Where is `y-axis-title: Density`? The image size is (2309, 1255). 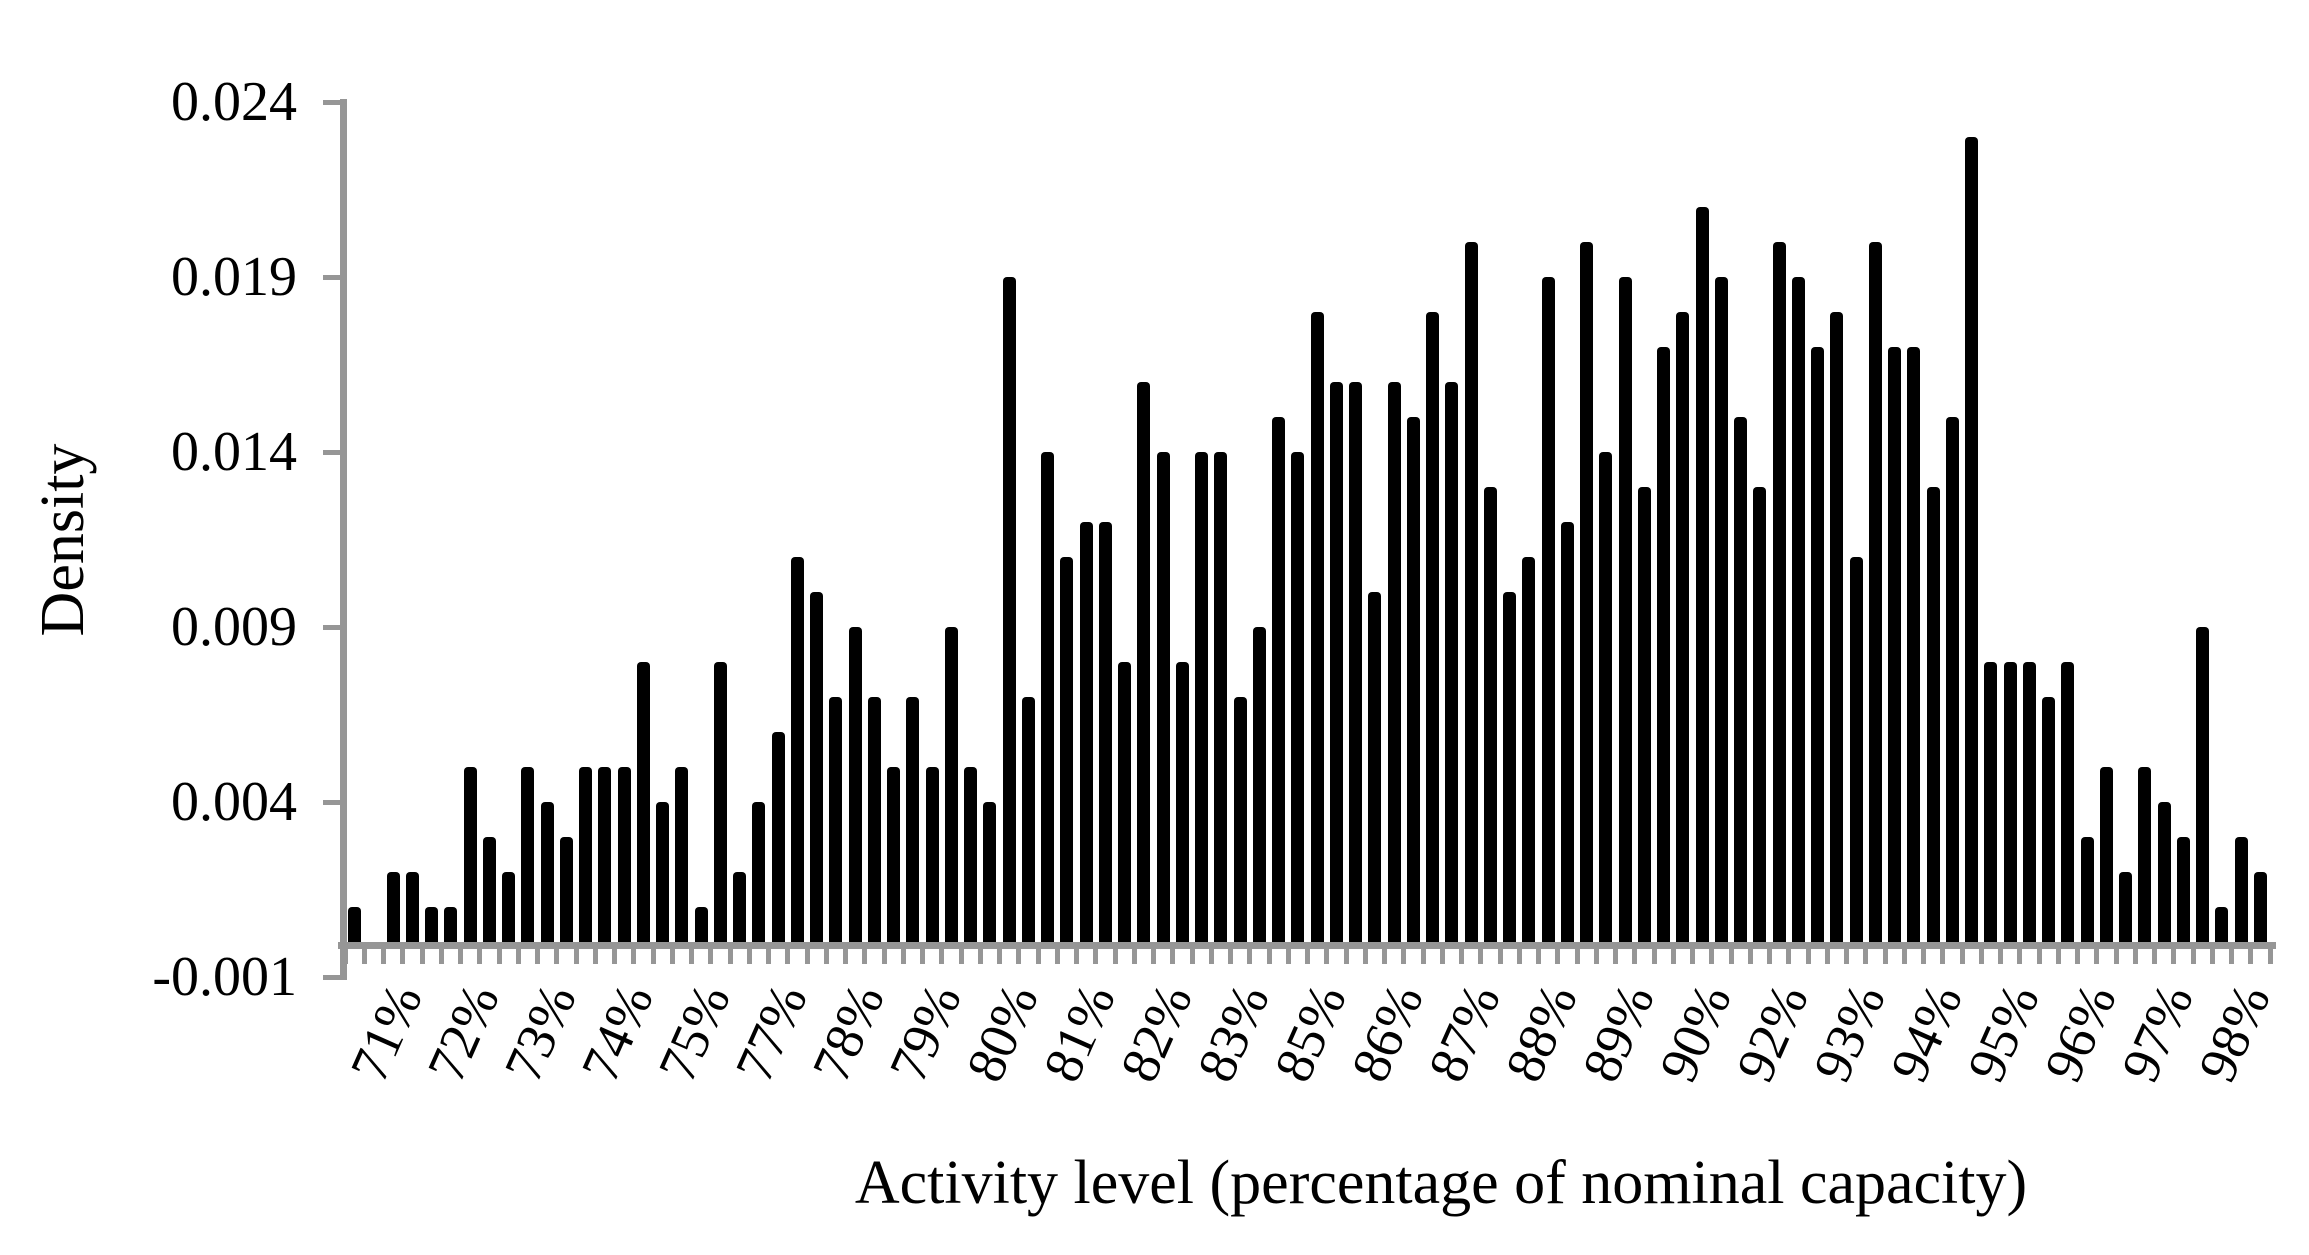
y-axis-title: Density is located at coordinates (63, 540).